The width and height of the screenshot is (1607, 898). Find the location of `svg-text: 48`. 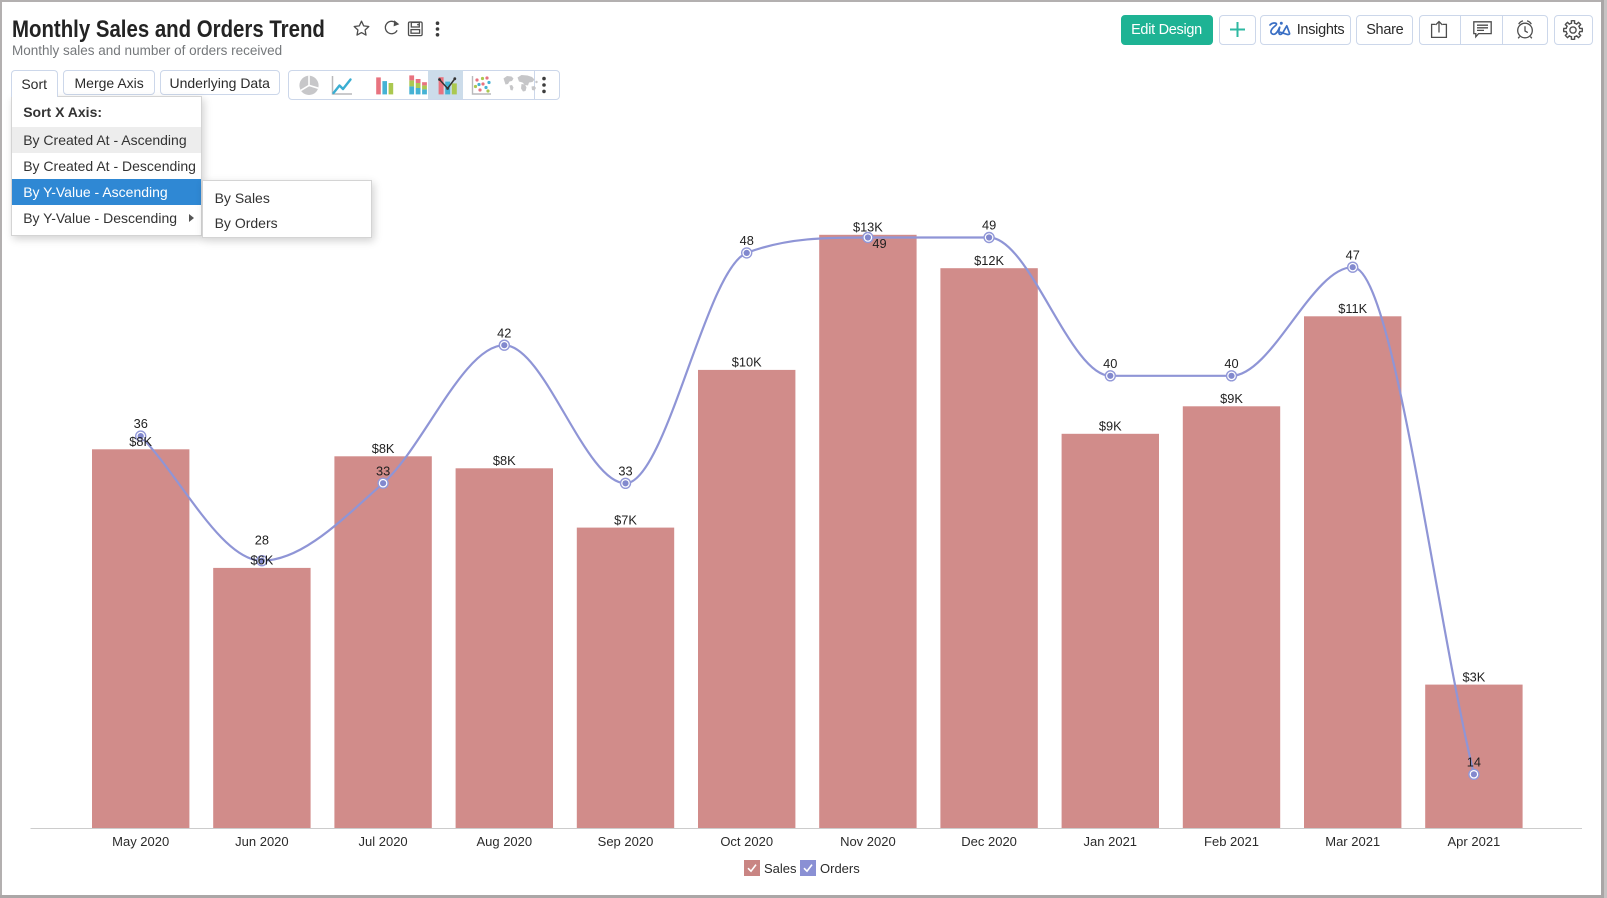

svg-text: 48 is located at coordinates (747, 240).